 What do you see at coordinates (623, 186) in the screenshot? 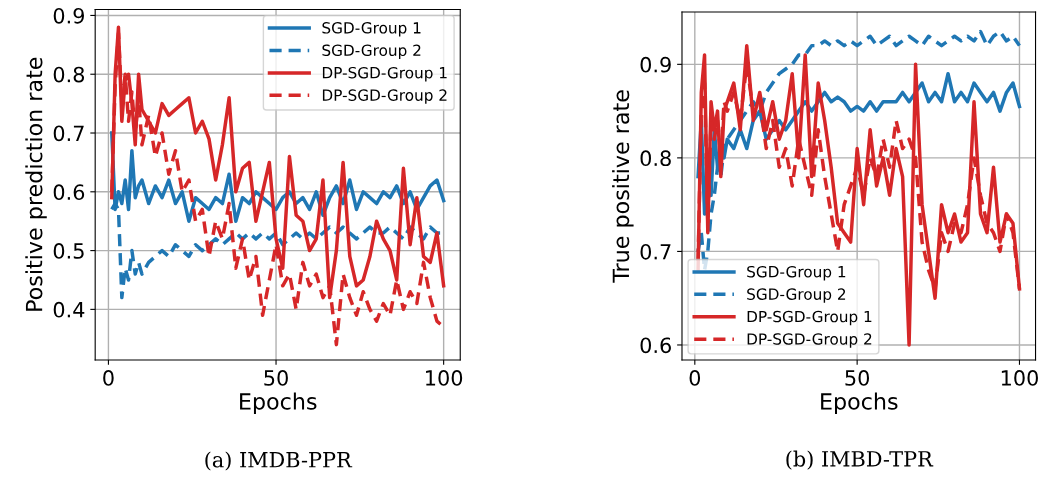
I see `y-axis-title: True positive rate` at bounding box center [623, 186].